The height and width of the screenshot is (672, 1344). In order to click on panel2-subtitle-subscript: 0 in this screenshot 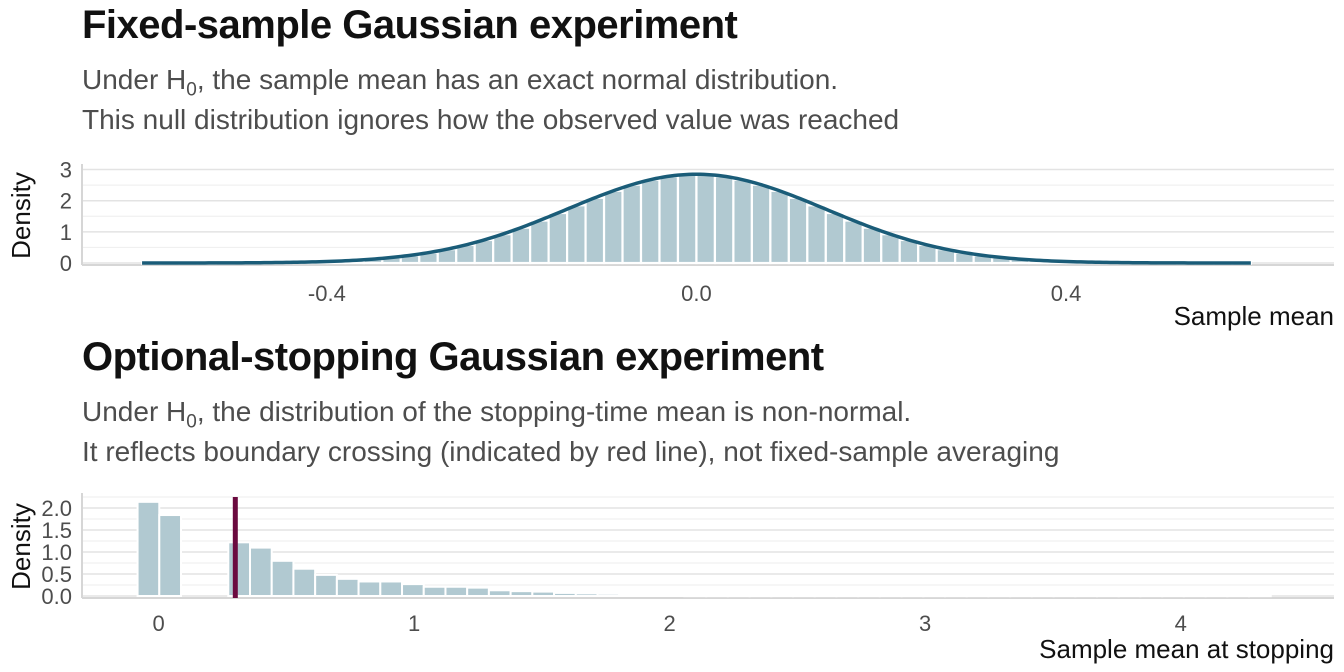, I will do `click(191, 422)`.